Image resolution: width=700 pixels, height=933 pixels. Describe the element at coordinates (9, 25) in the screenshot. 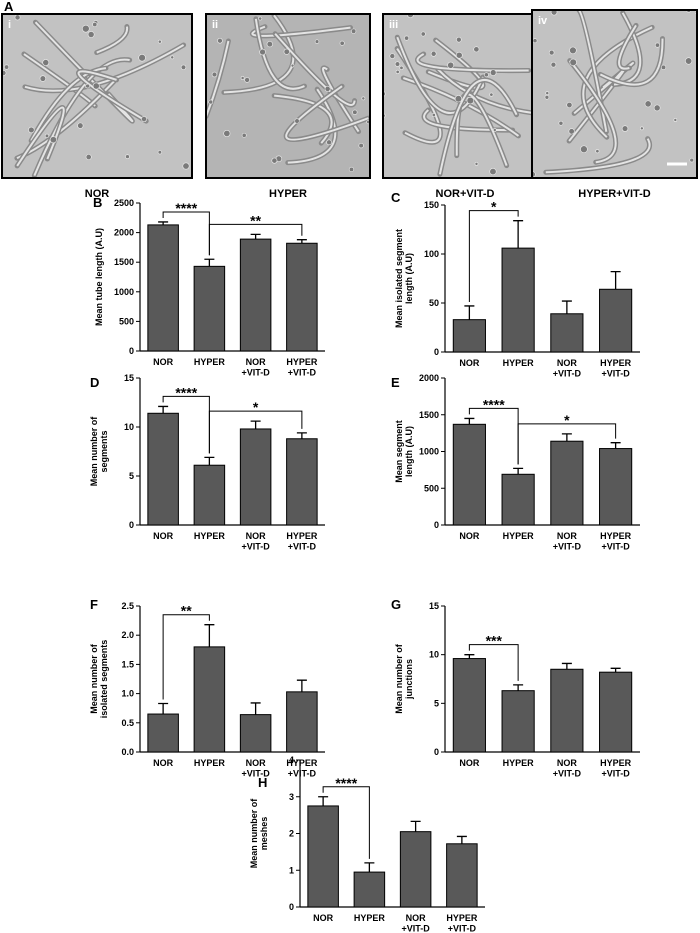

I see `numeral: i` at that location.